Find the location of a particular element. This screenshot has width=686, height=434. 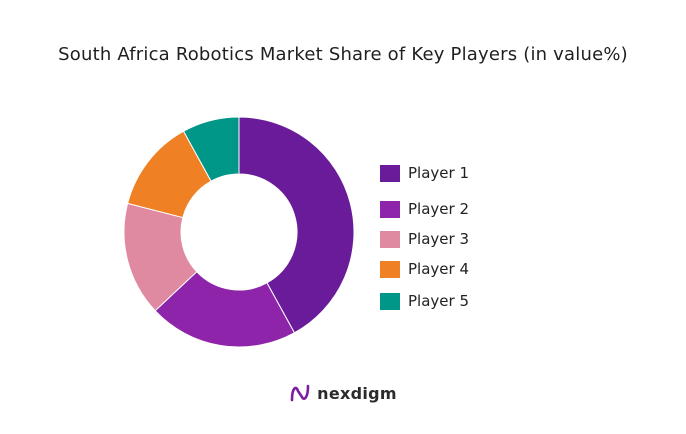

legend-item-2: Player 2 is located at coordinates (424, 209).